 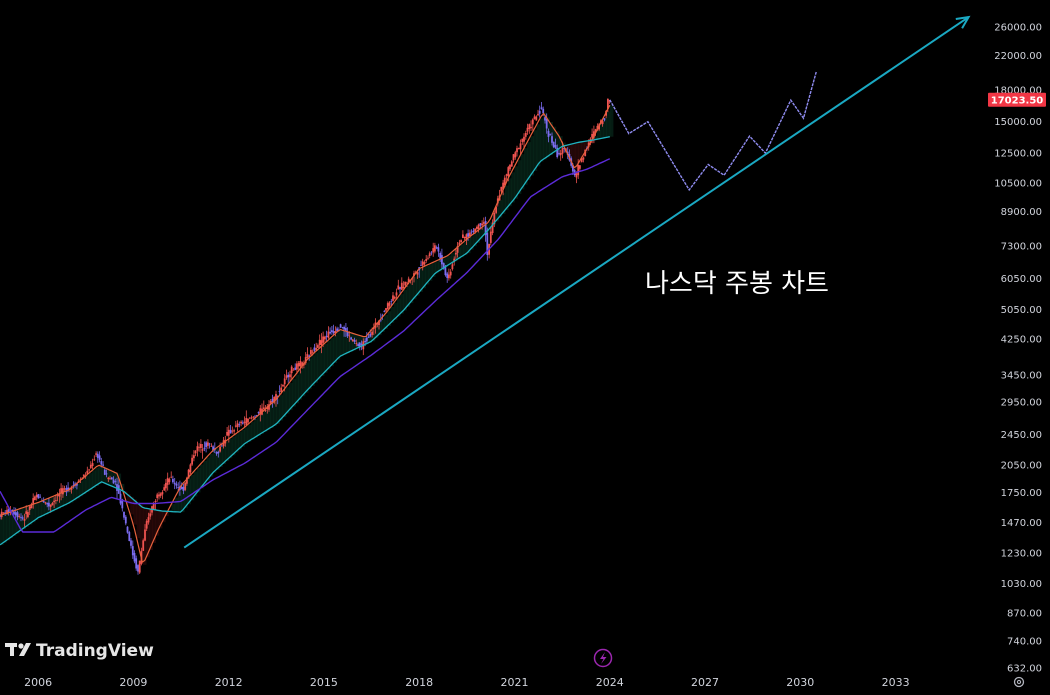 I want to click on y-tick-label: 1750.00, so click(x=1021, y=493).